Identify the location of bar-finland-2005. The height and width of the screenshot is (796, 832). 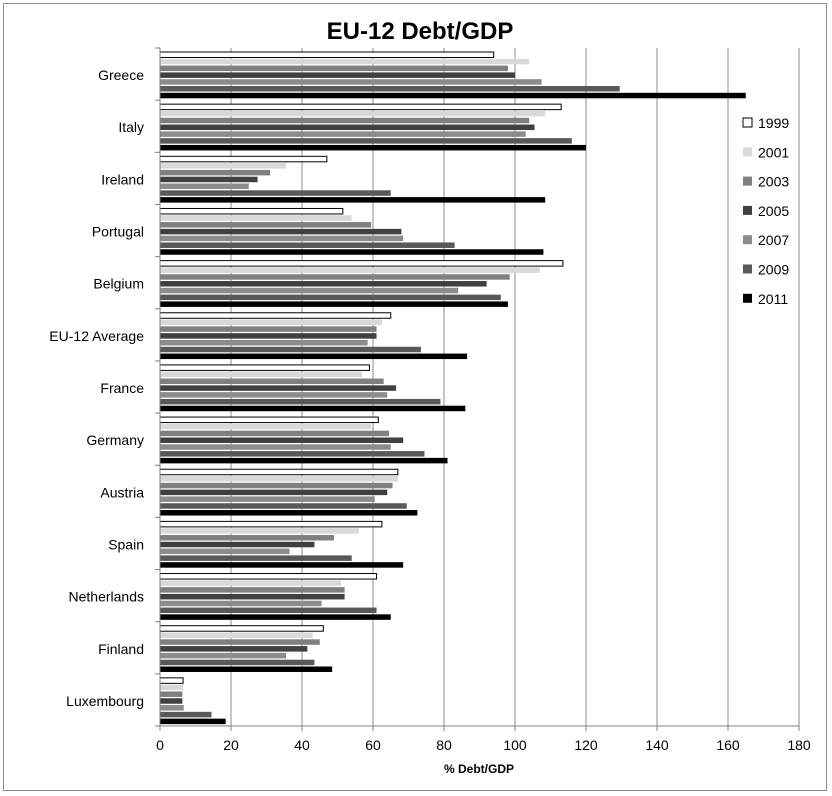
(234, 649).